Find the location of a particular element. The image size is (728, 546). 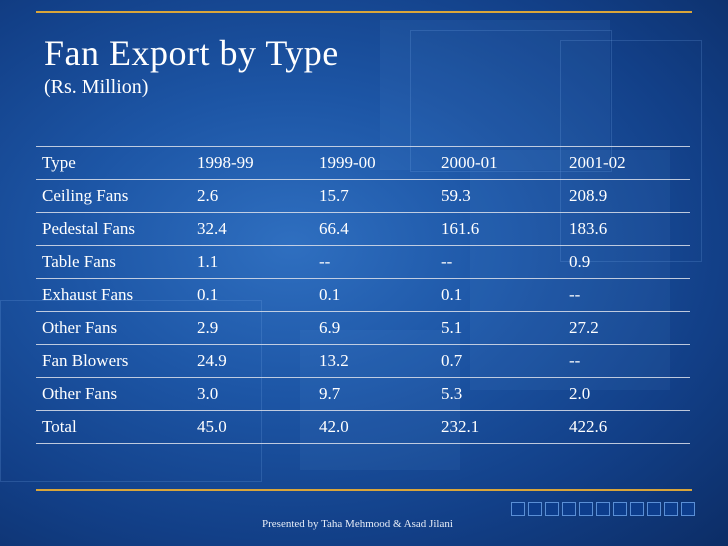

table-cell: 2.6 is located at coordinates (252, 196).